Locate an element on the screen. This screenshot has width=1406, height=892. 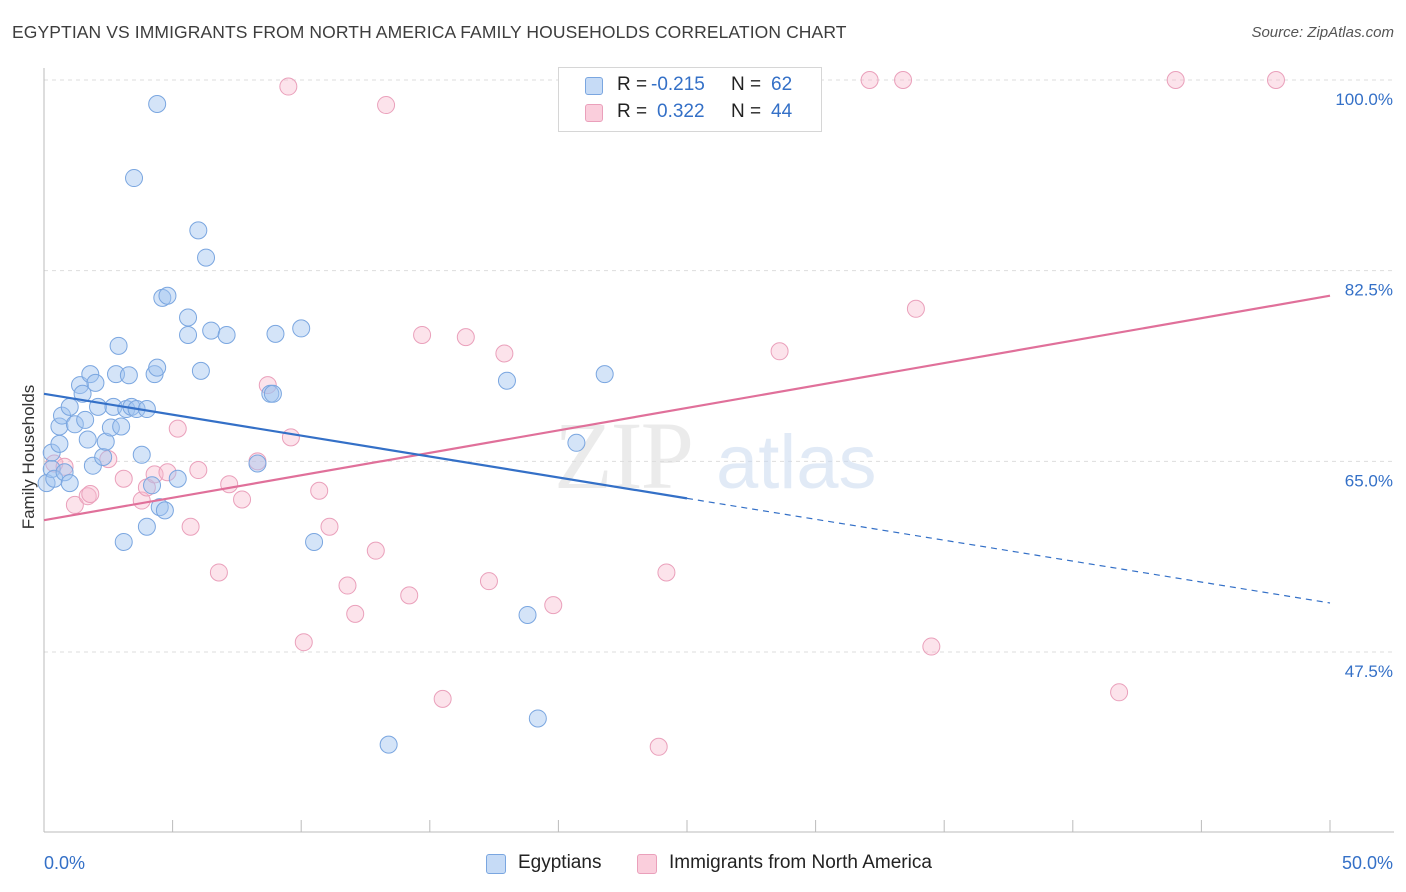
x-tick-label: 0.0% is located at coordinates (64, 863).